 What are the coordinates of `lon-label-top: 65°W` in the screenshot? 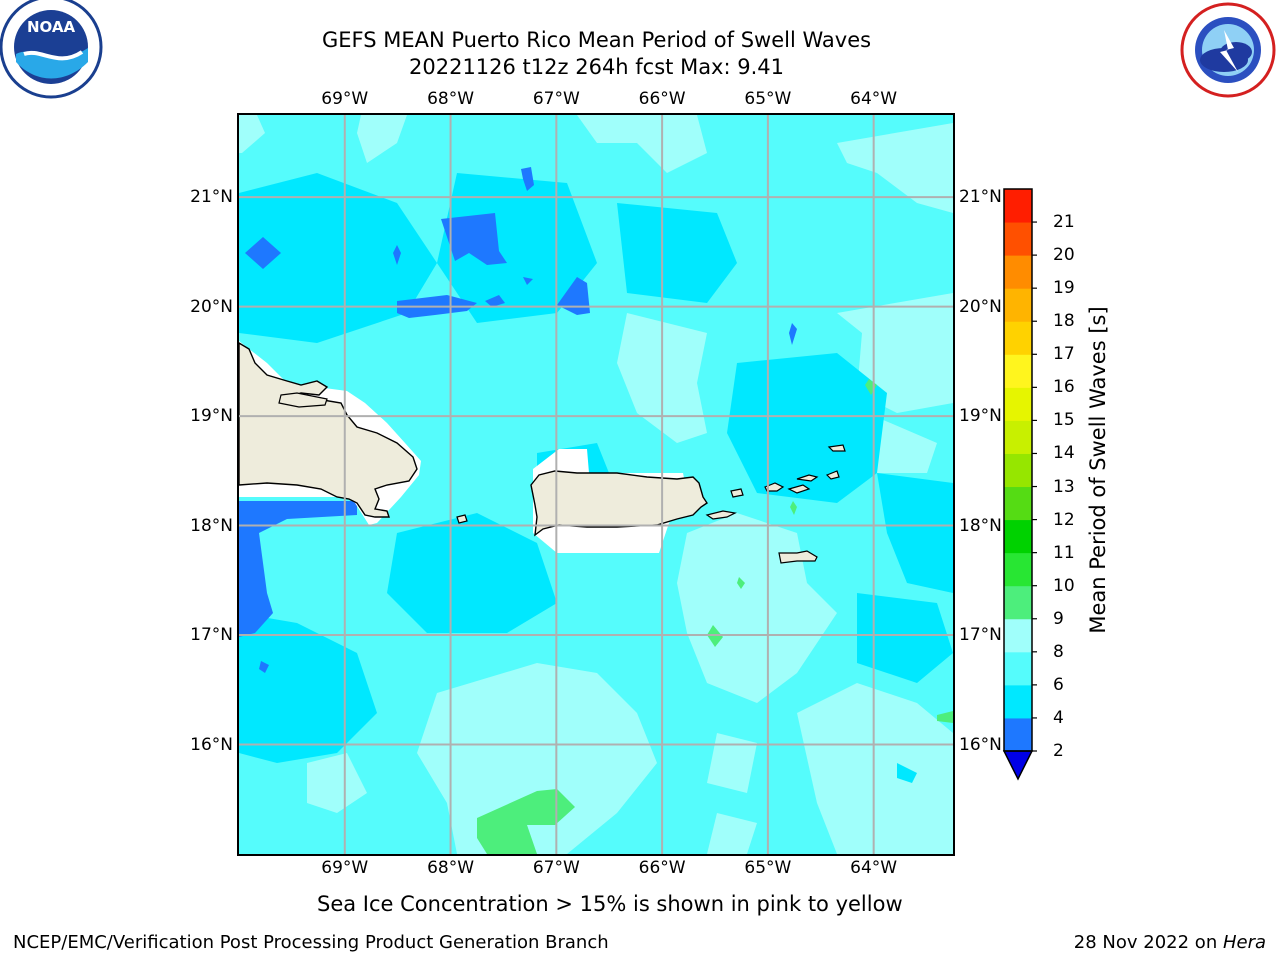 It's located at (768, 99).